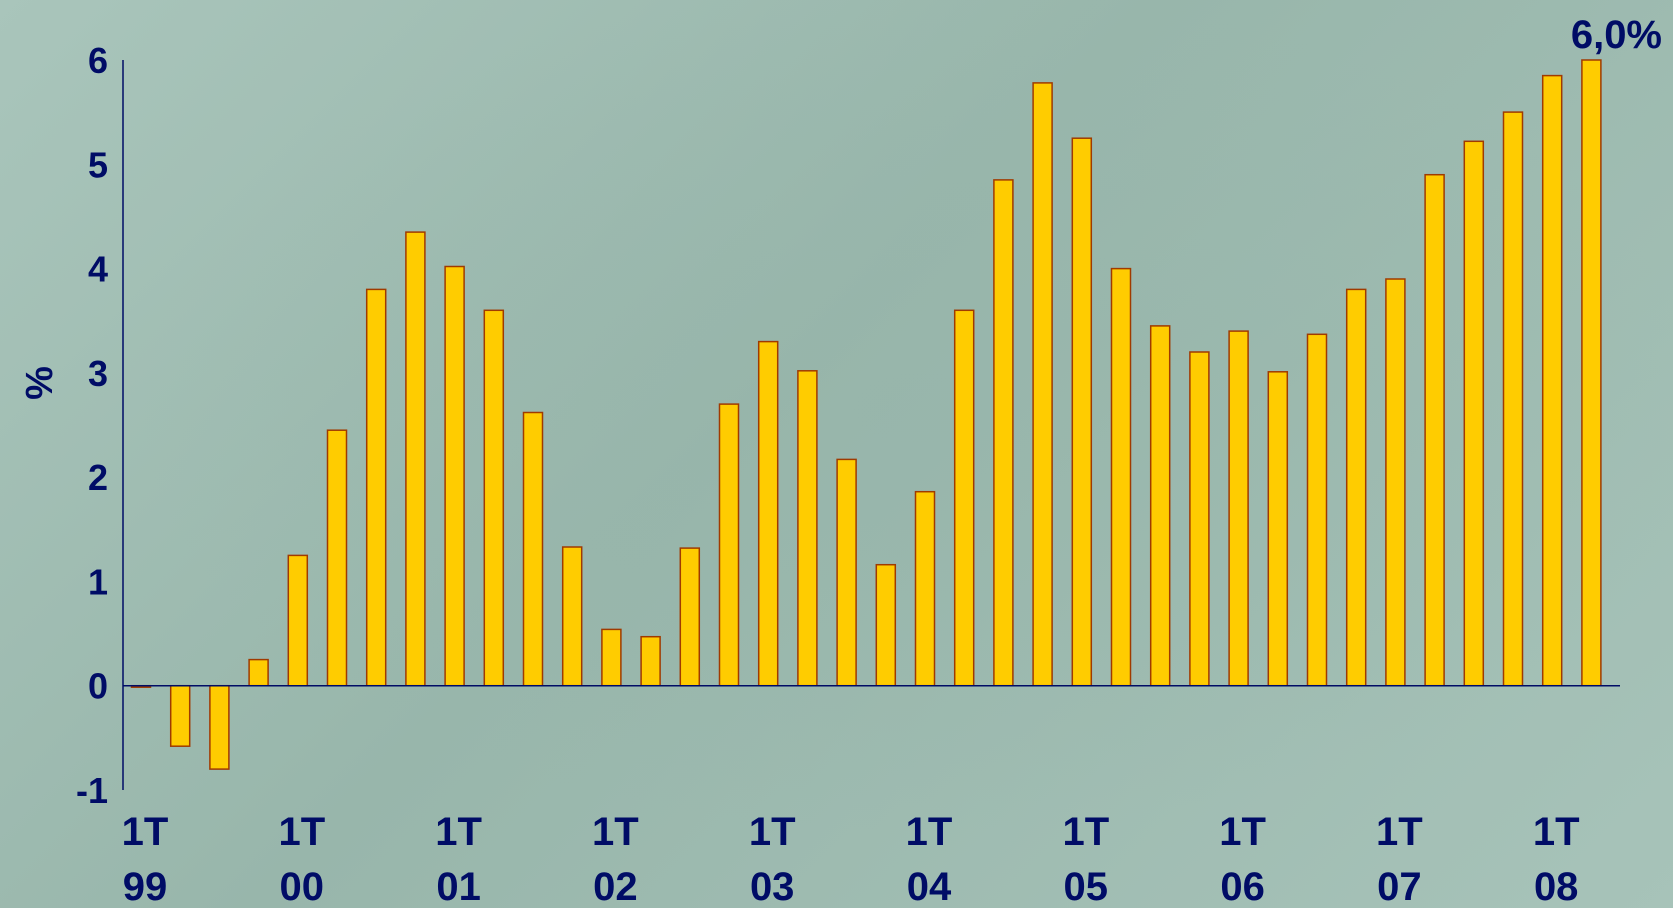 Image resolution: width=1673 pixels, height=908 pixels. Describe the element at coordinates (1556, 886) in the screenshot. I see `x-tick-label-bottom: 08` at that location.